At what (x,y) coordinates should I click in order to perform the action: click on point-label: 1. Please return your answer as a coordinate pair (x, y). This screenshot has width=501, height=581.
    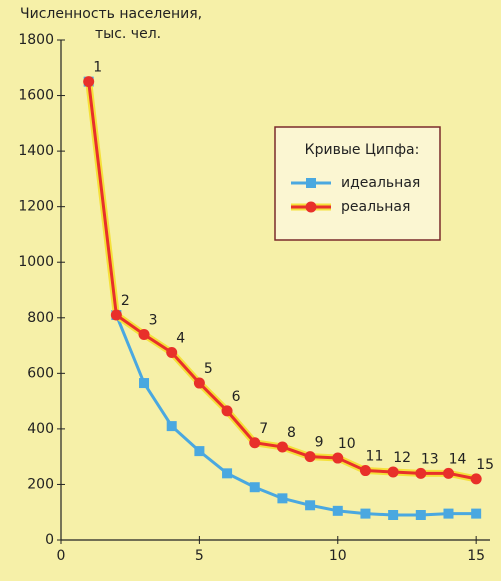
    Looking at the image, I should click on (97, 68).